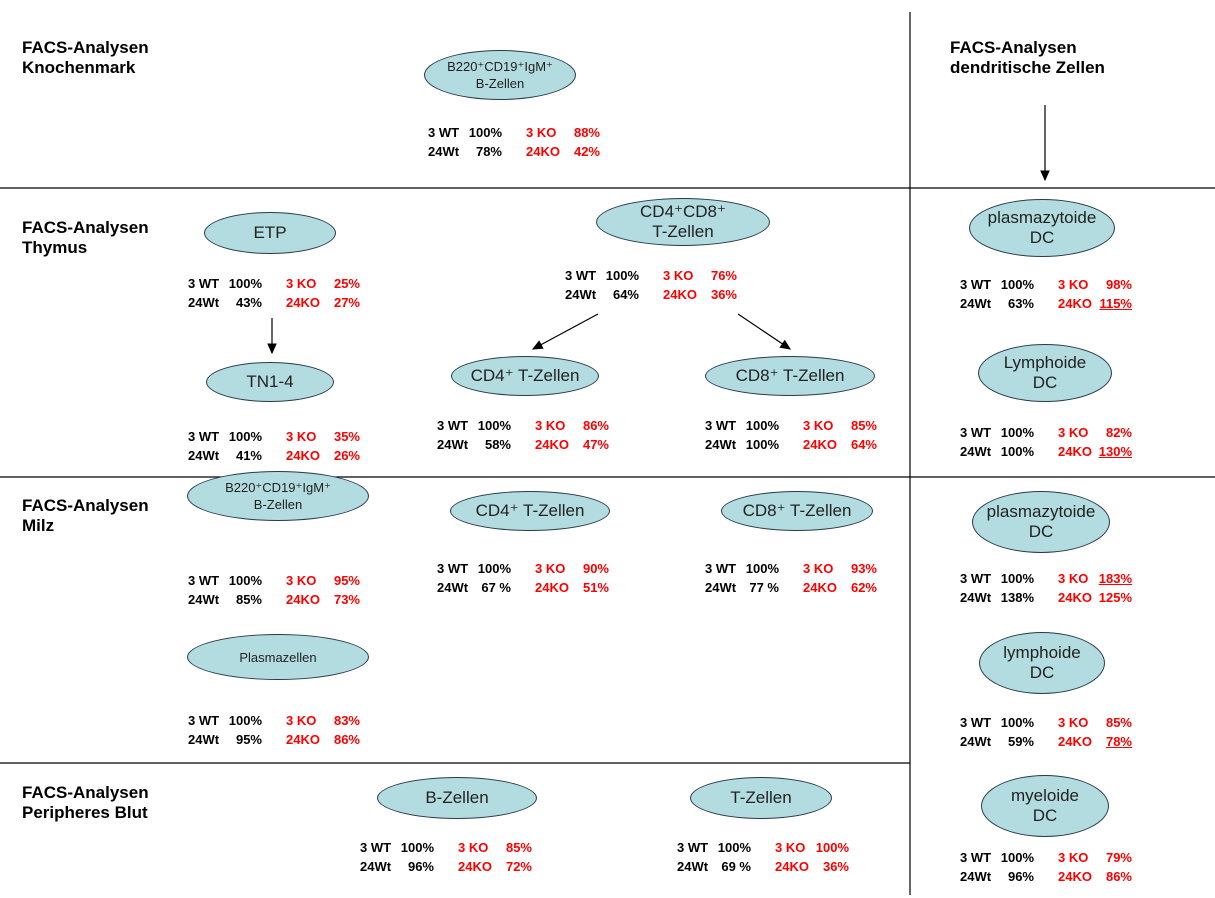 This screenshot has height=898, width=1215. Describe the element at coordinates (791, 435) in the screenshot. I see `stats: 3 WT 100% 3 KO 85% 24Wt 100% 24KO 64%` at that location.